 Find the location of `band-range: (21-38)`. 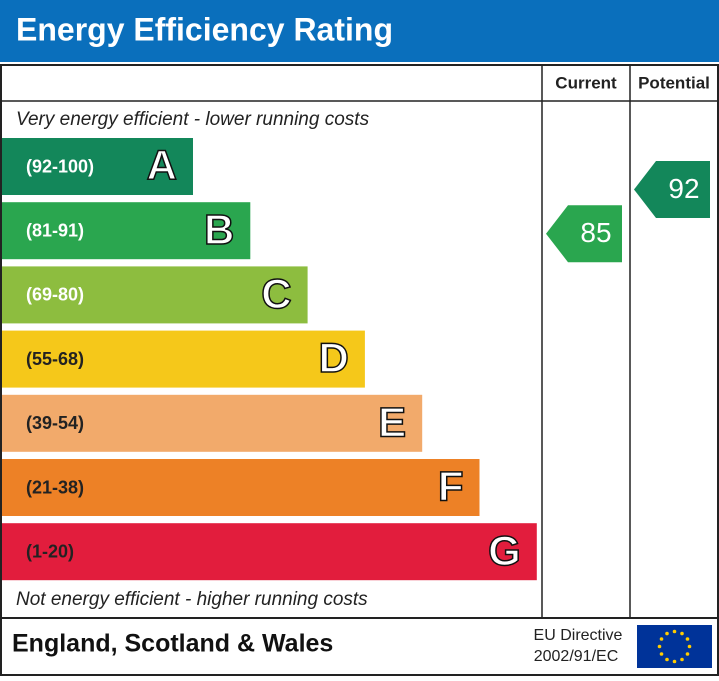

band-range: (21-38) is located at coordinates (55, 487).